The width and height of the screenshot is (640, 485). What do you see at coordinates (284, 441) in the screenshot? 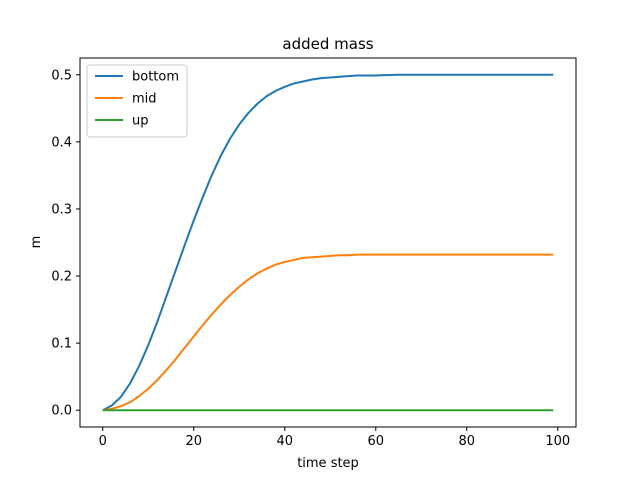
I see `x-tick-label: 40` at bounding box center [284, 441].